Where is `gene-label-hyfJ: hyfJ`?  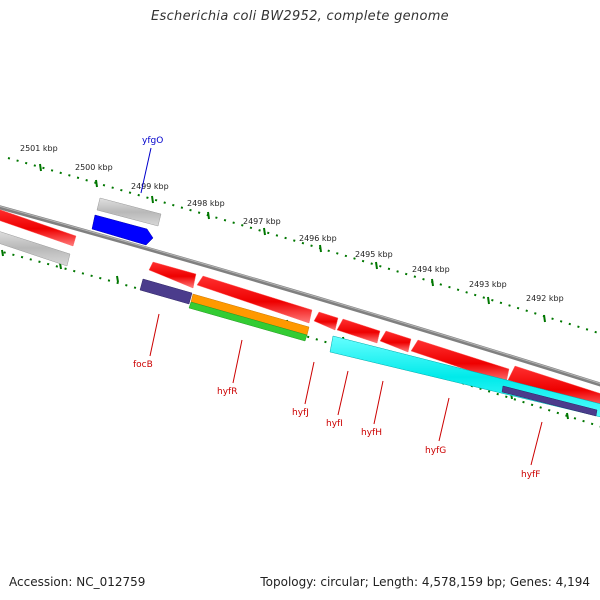 gene-label-hyfJ: hyfJ is located at coordinates (300, 413).